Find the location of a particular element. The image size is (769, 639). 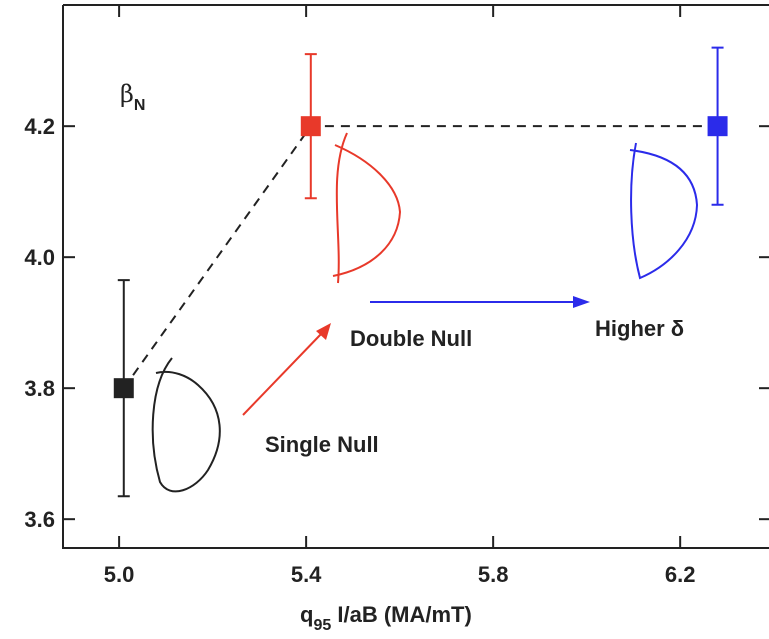

x-tick-label: 5.0 is located at coordinates (119, 574).